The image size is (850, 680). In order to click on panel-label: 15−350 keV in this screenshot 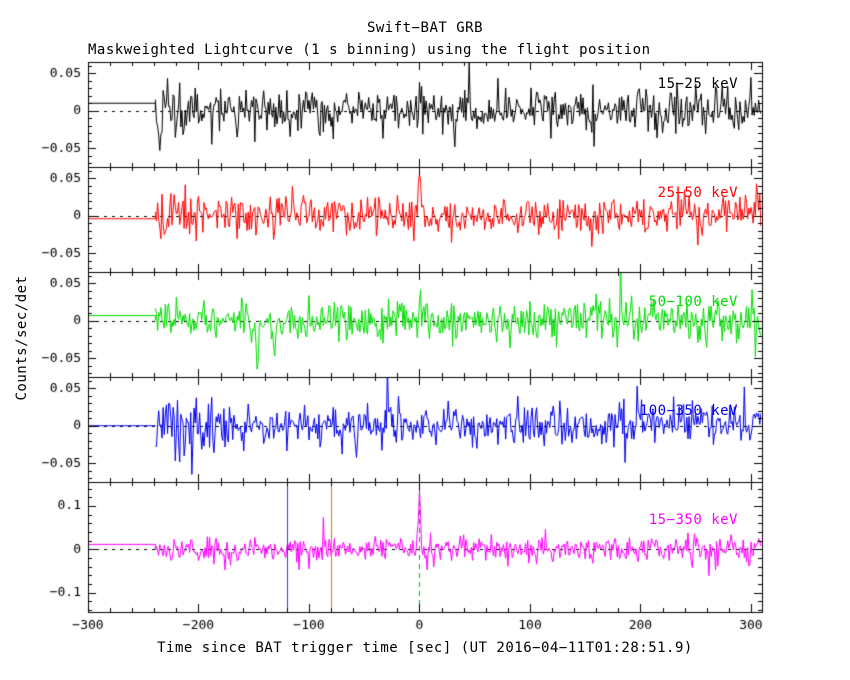, I will do `click(693, 520)`.